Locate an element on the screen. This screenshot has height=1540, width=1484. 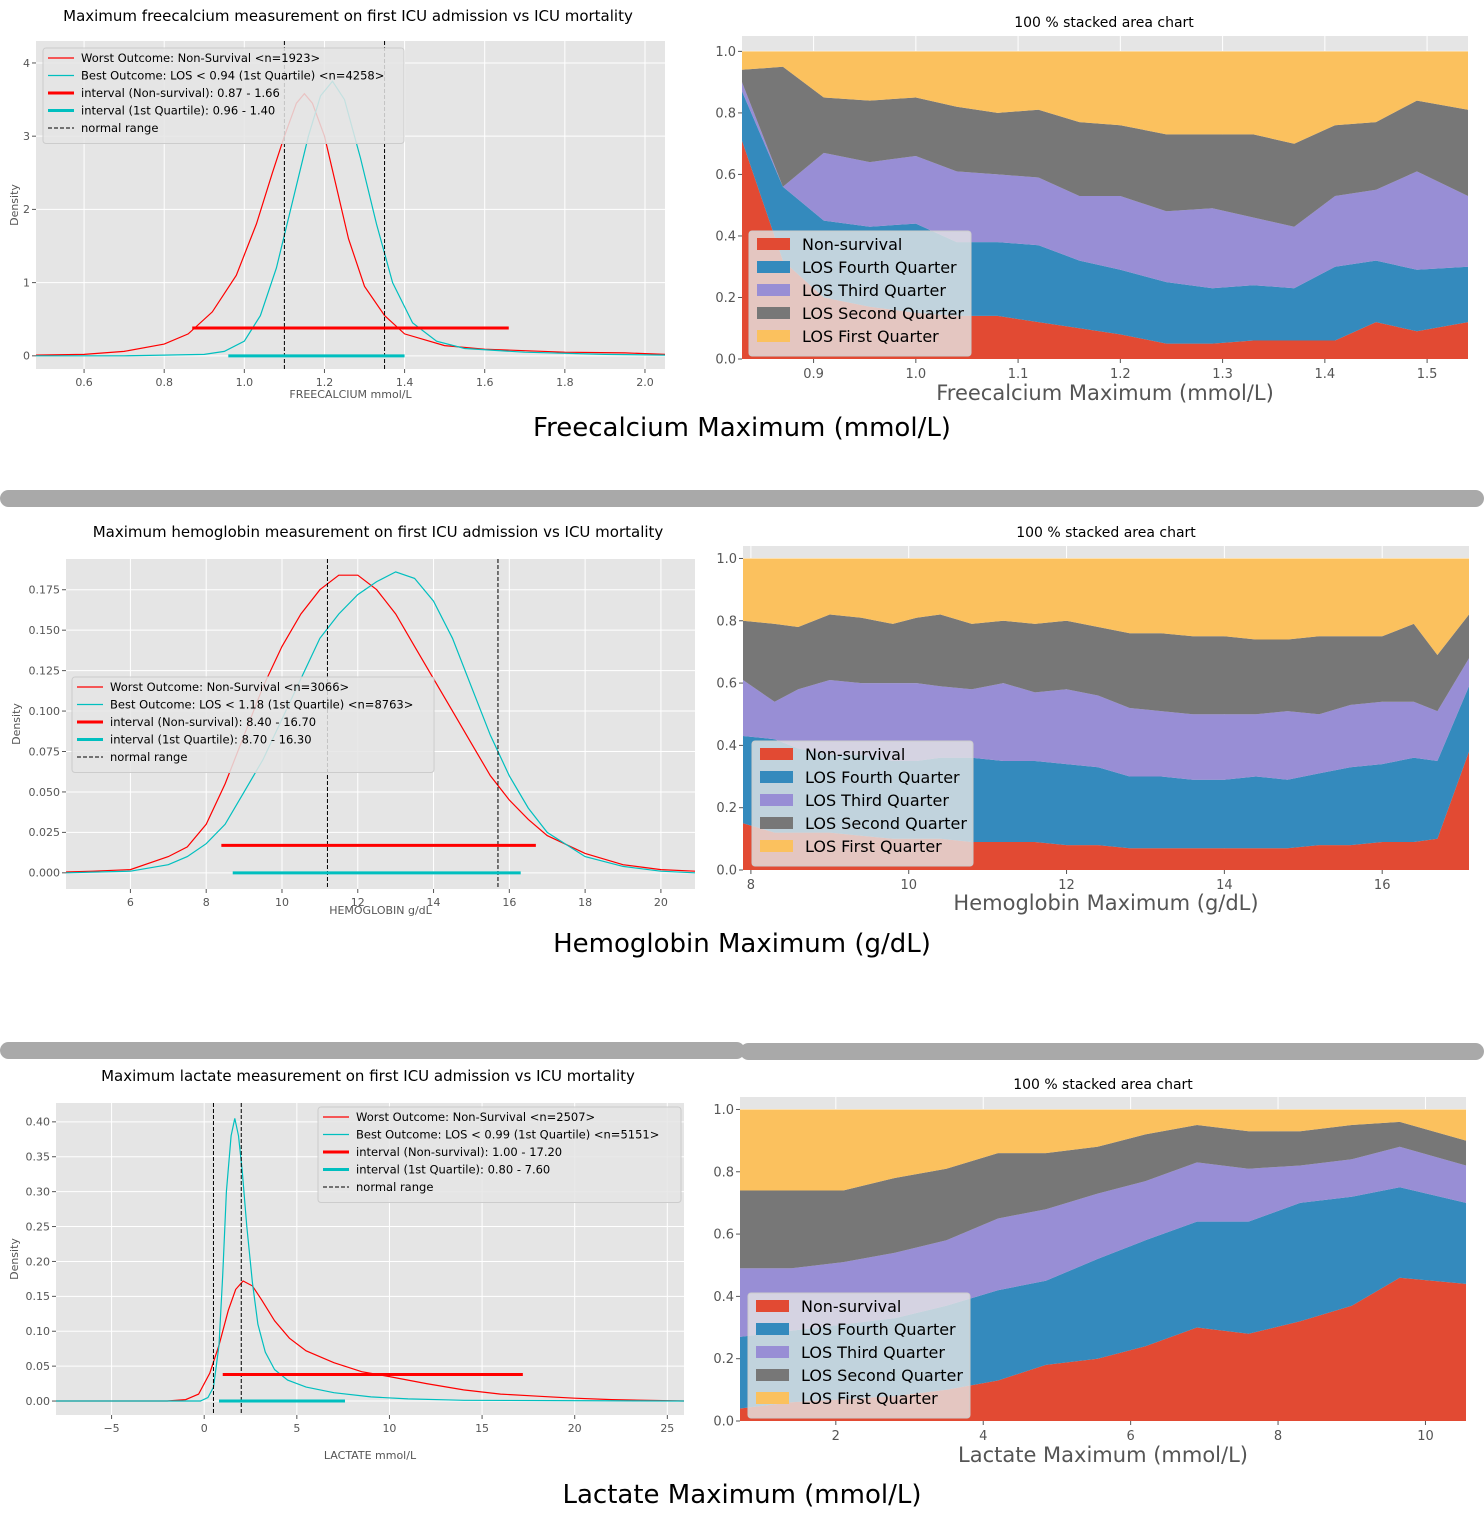
x-tick-label: 12 is located at coordinates (1066, 885).